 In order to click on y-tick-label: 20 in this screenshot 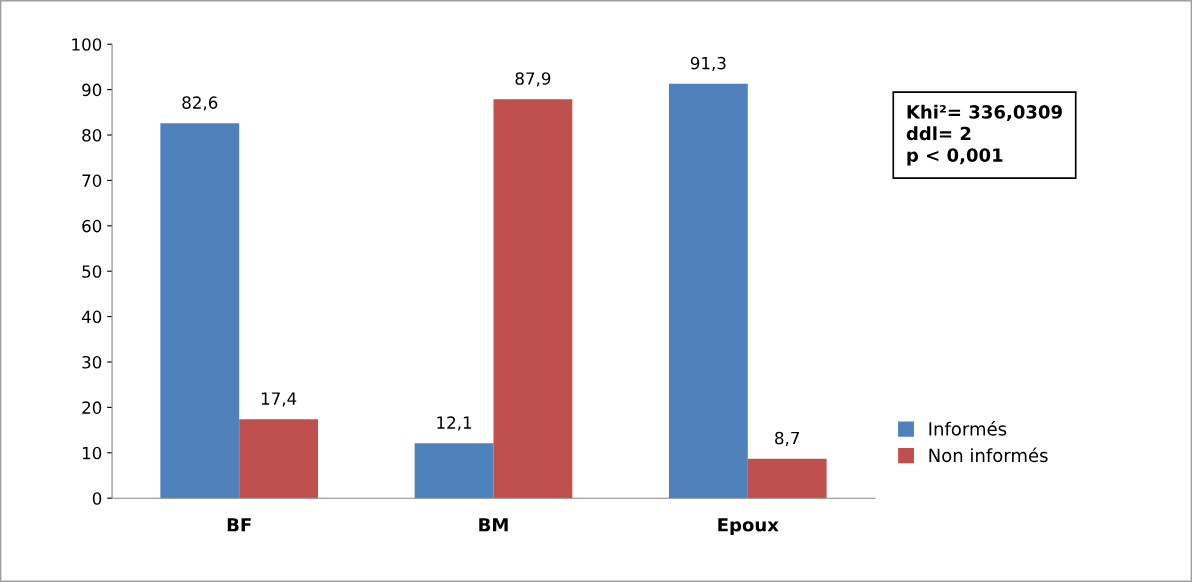, I will do `click(92, 407)`.